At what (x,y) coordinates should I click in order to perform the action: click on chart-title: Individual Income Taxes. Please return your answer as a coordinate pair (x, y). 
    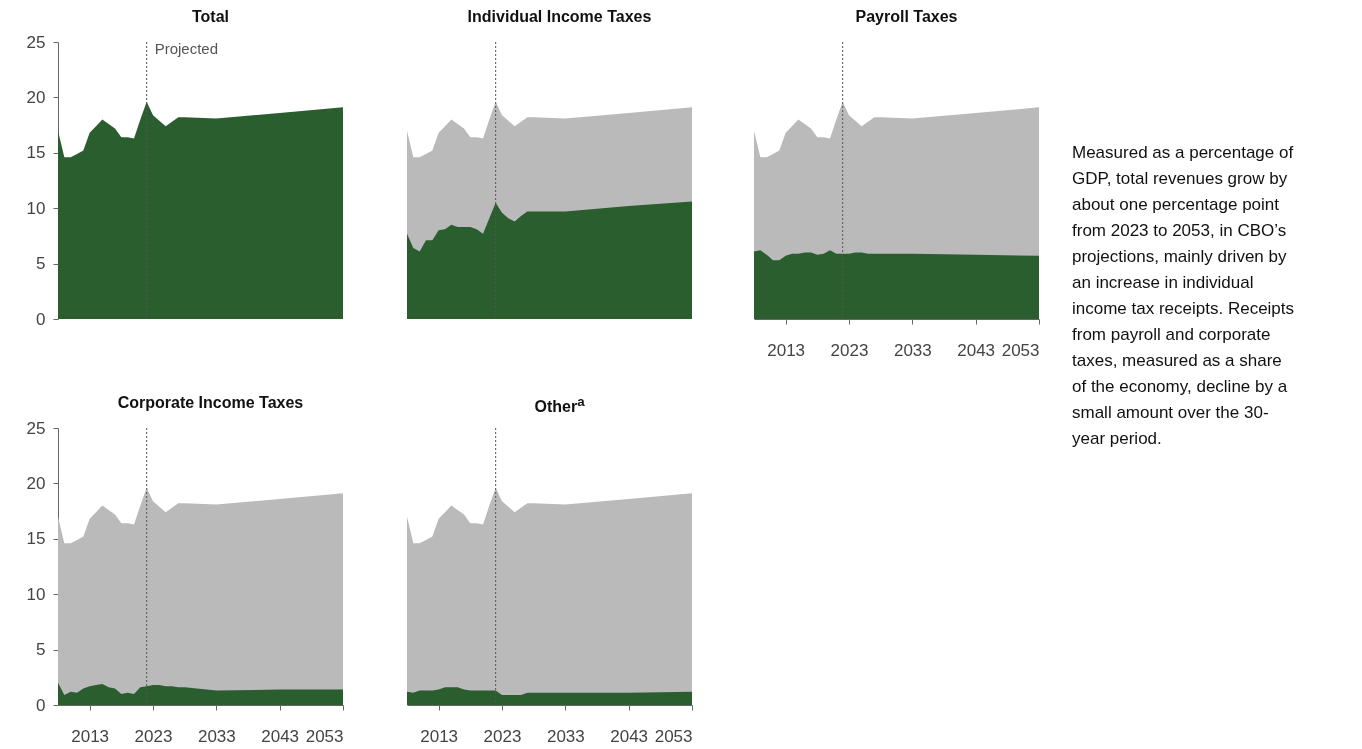
    Looking at the image, I should click on (559, 17).